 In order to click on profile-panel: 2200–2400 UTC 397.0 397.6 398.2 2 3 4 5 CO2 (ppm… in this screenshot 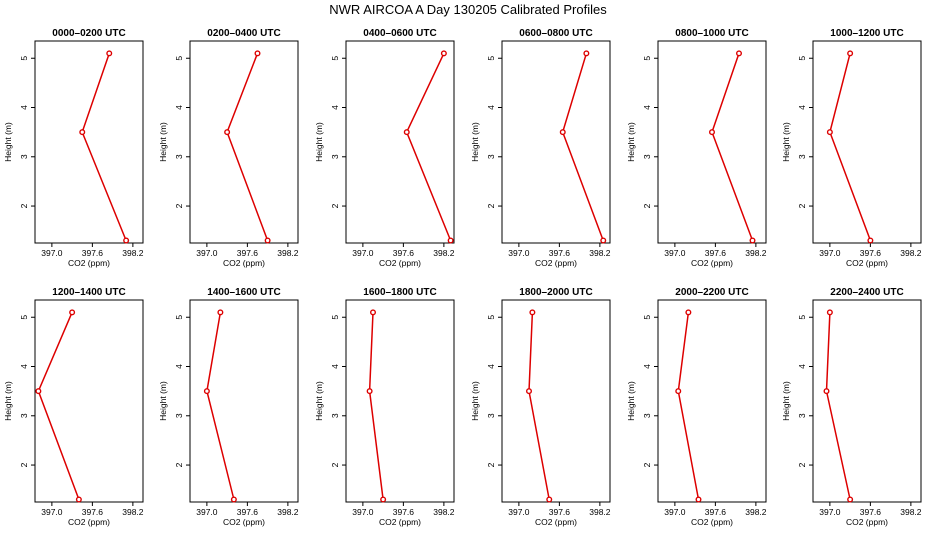, I will do `click(851, 407)`.